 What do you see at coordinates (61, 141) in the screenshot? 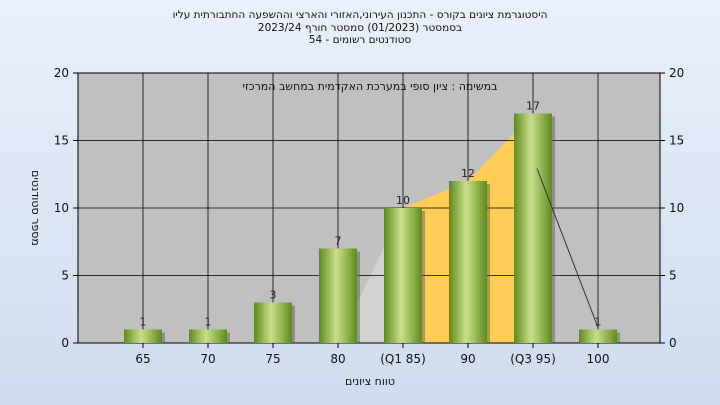
I see `y-tick-label: 15` at bounding box center [61, 141].